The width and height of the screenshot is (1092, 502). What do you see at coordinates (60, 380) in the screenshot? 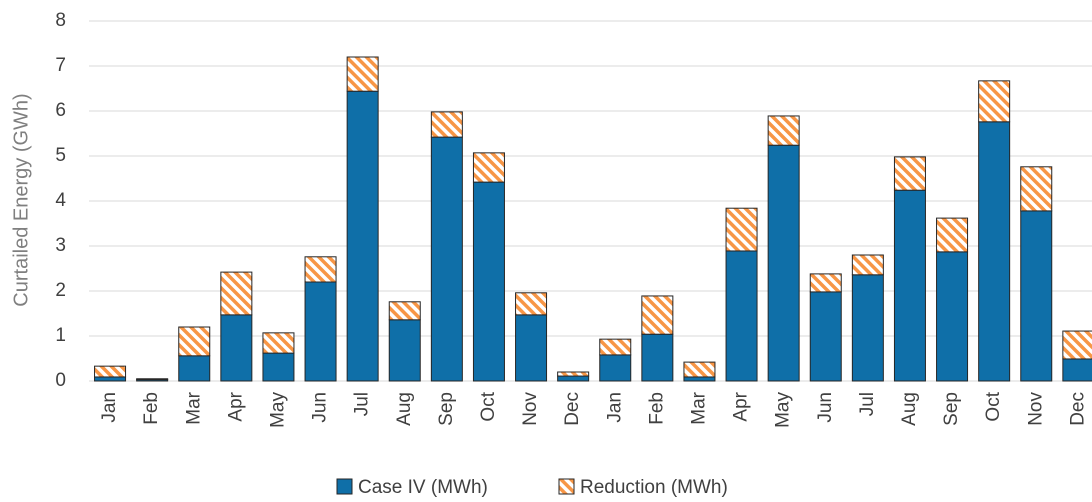
I see `y-tick-label: 0` at bounding box center [60, 380].